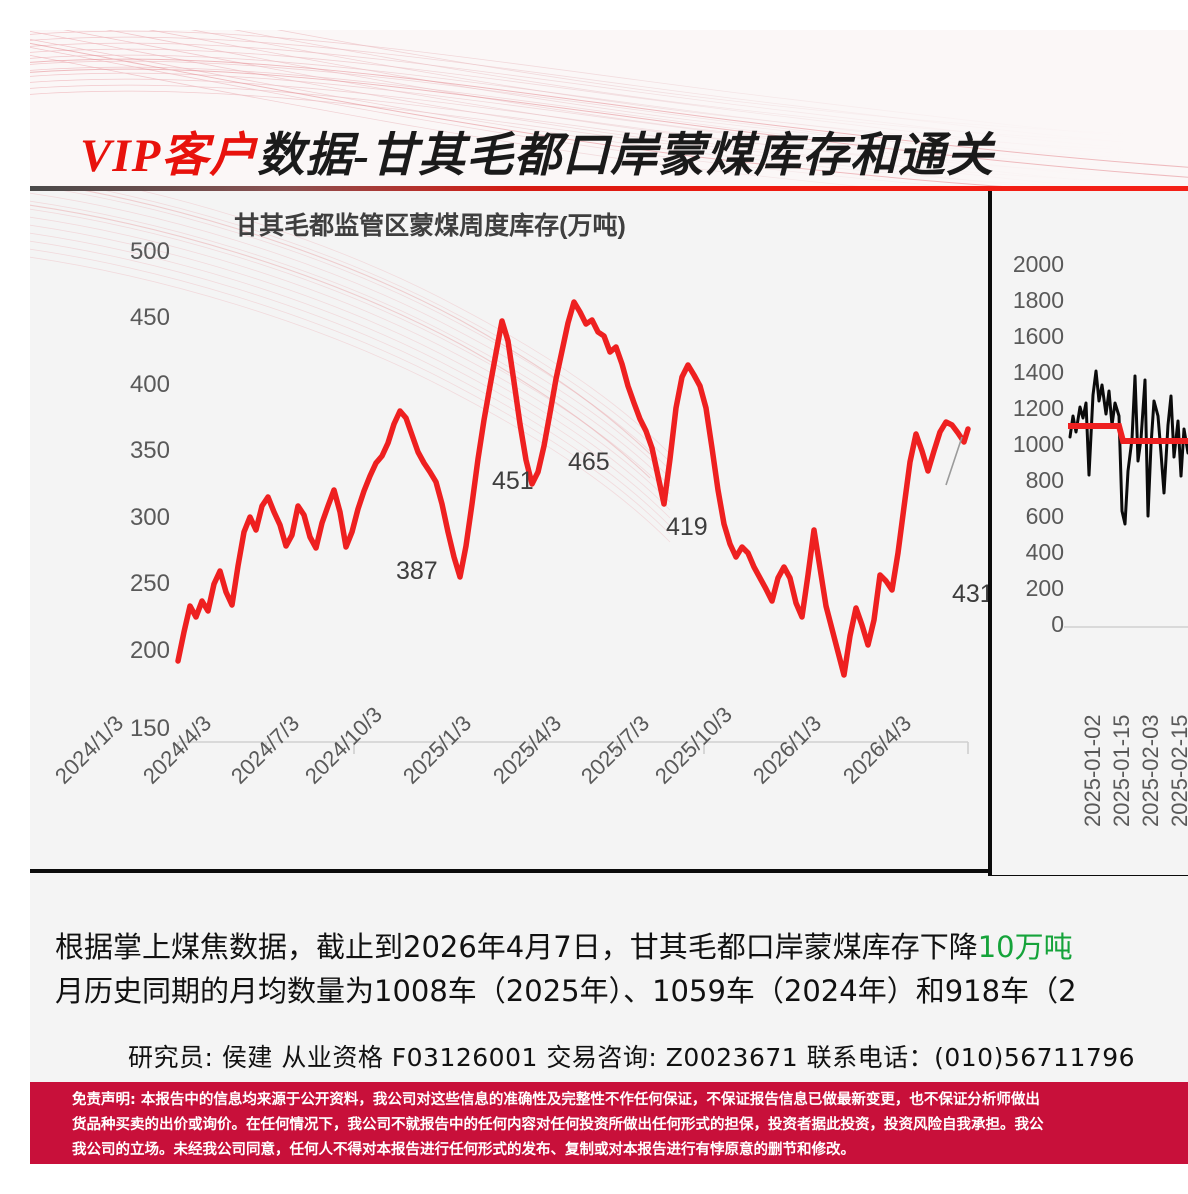 The height and width of the screenshot is (1194, 1188). I want to click on y-tick-350: 350, so click(149, 450).